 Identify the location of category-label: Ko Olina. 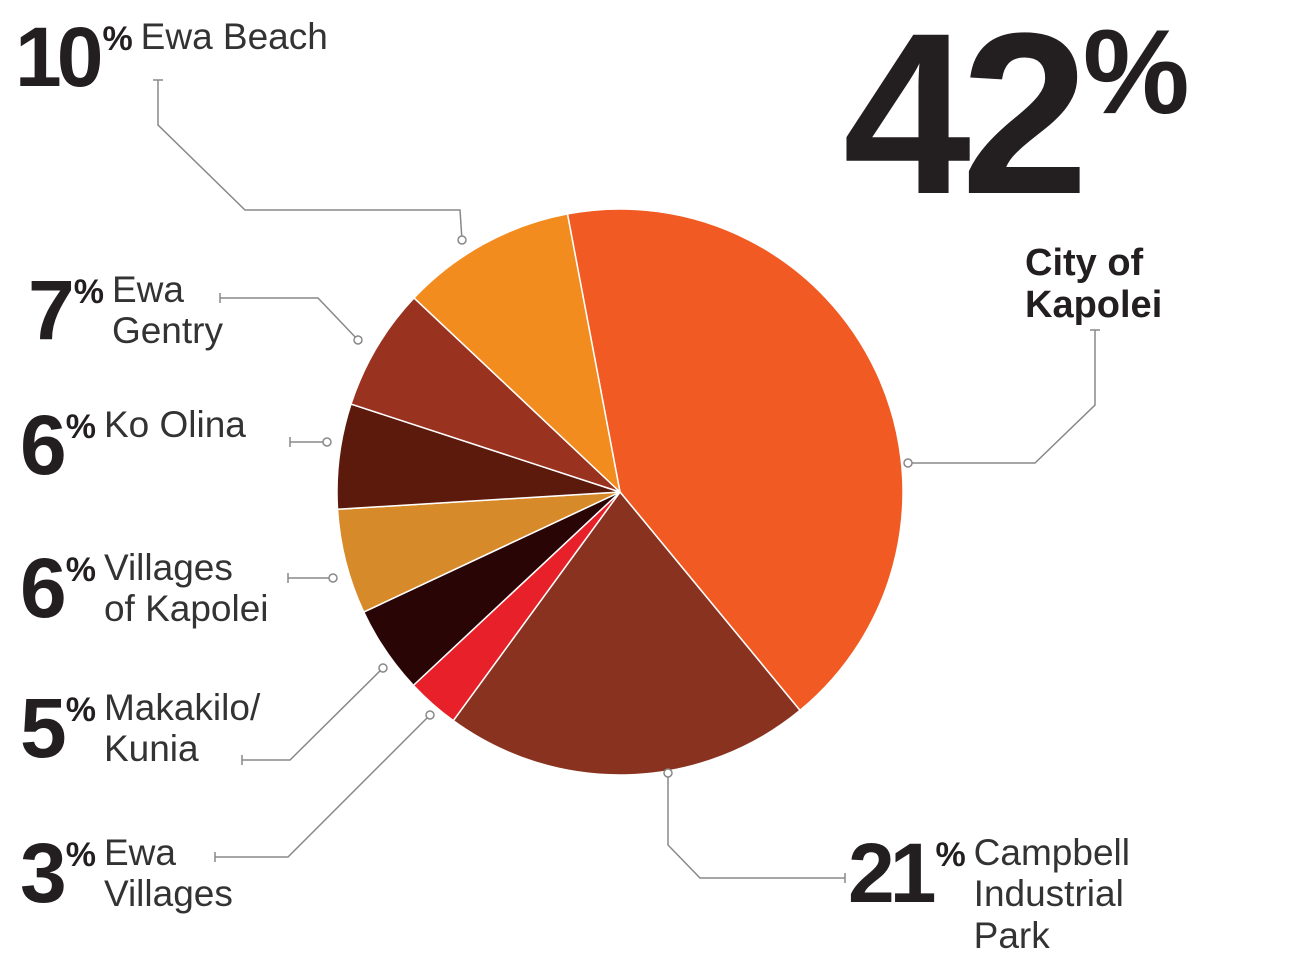
(174, 424).